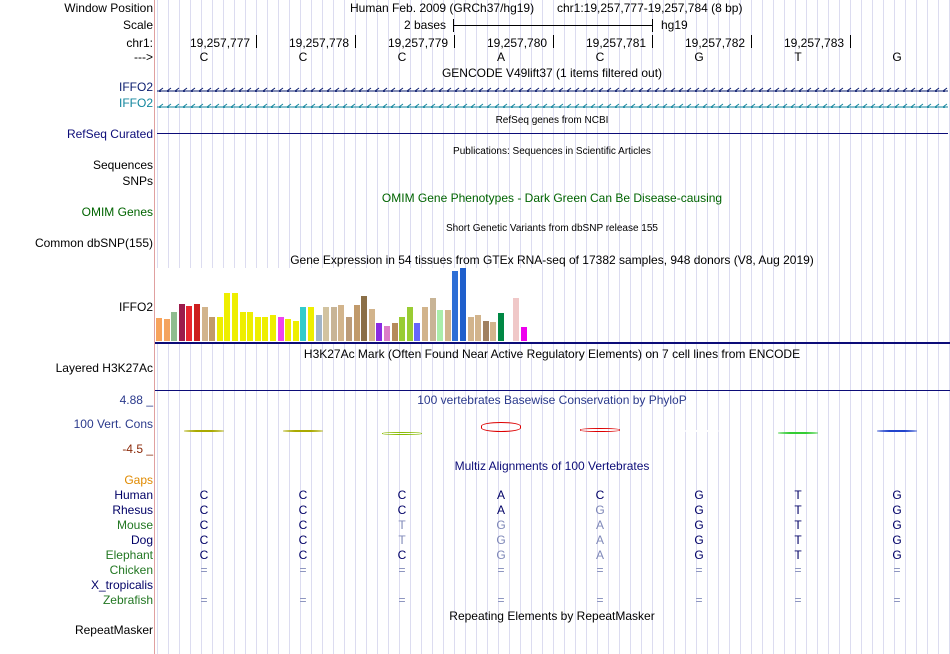  What do you see at coordinates (134, 525) in the screenshot?
I see `multiz-species-label: Mouse` at bounding box center [134, 525].